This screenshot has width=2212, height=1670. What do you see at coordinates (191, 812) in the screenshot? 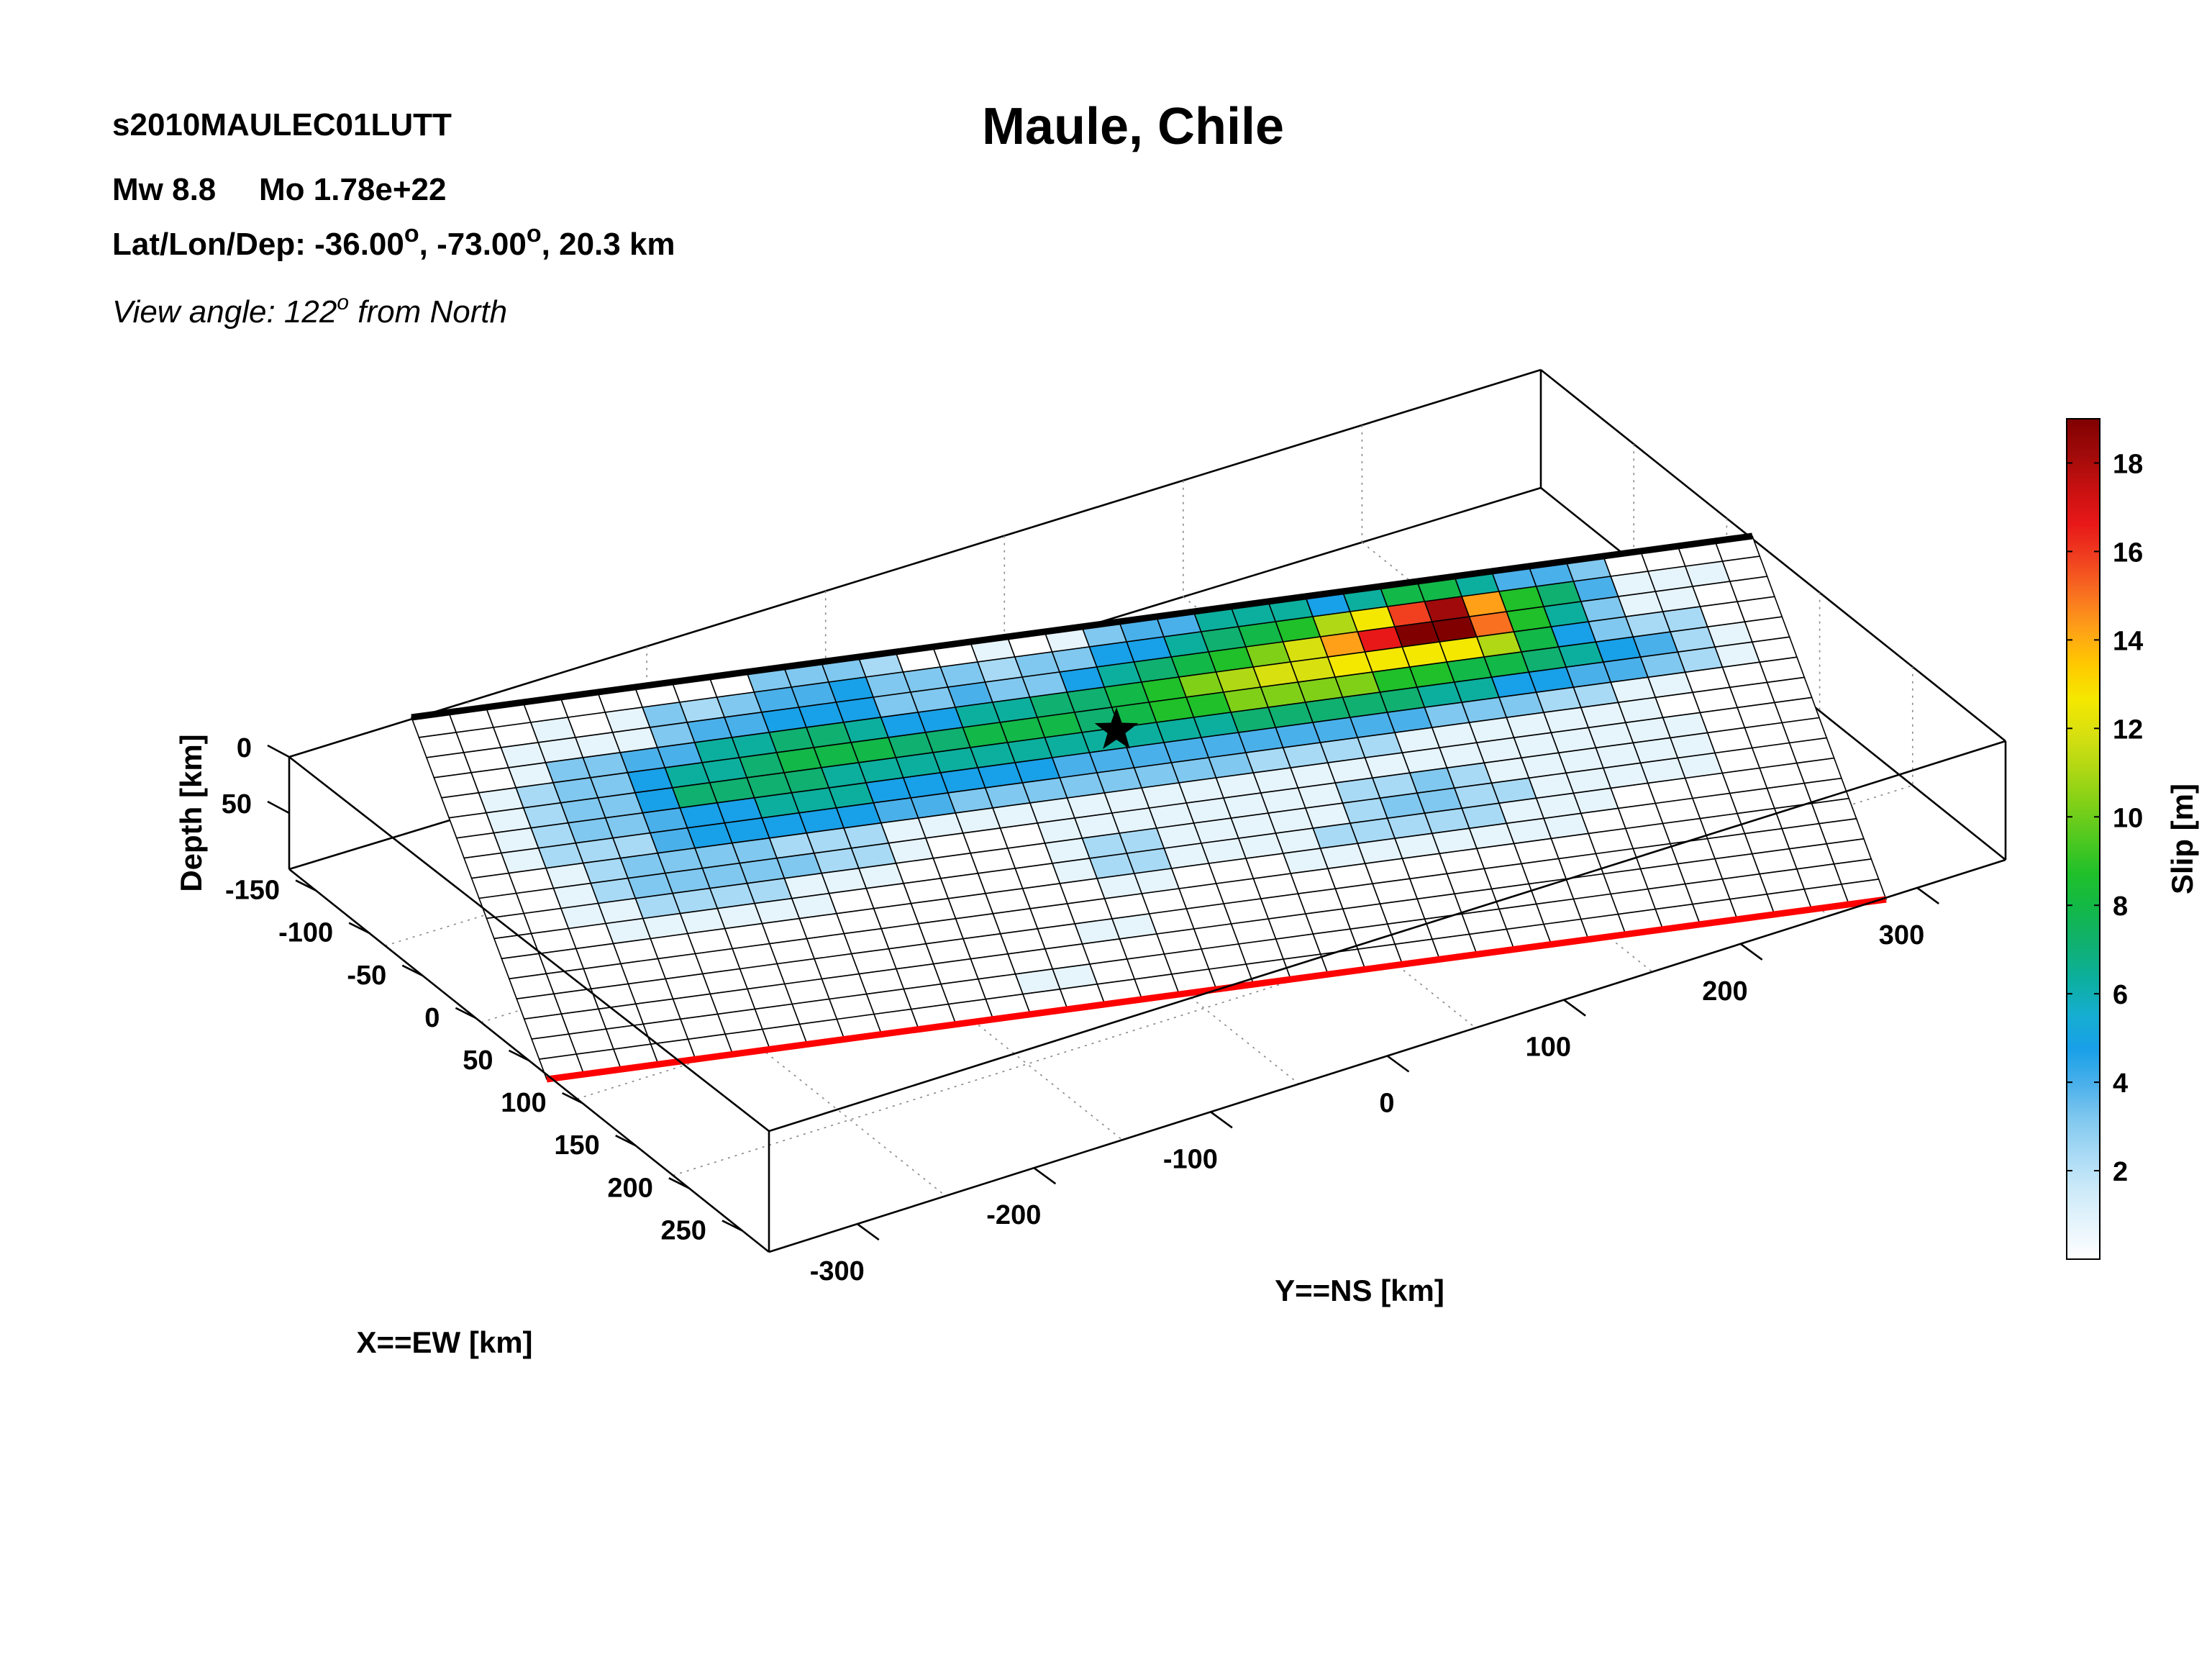
I see `z-axis-label: Depth [km]` at bounding box center [191, 812].